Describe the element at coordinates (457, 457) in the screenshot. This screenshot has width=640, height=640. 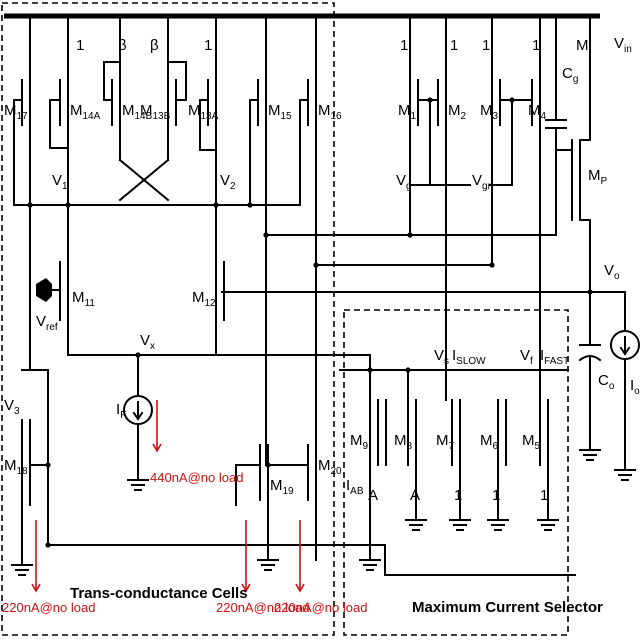
I see `max-current-selector` at that location.